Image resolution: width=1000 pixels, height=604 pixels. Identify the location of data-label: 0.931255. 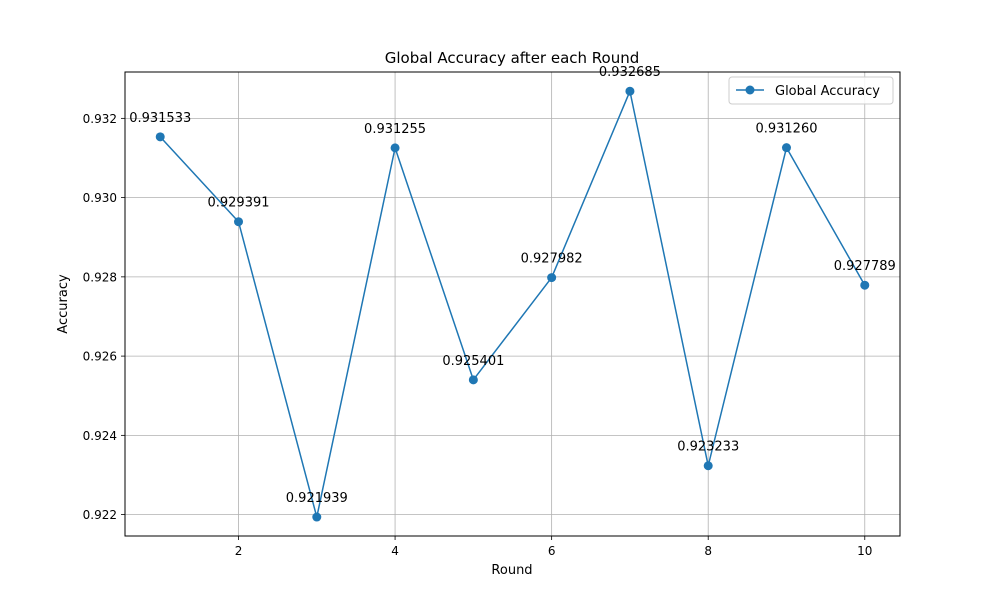
(395, 129).